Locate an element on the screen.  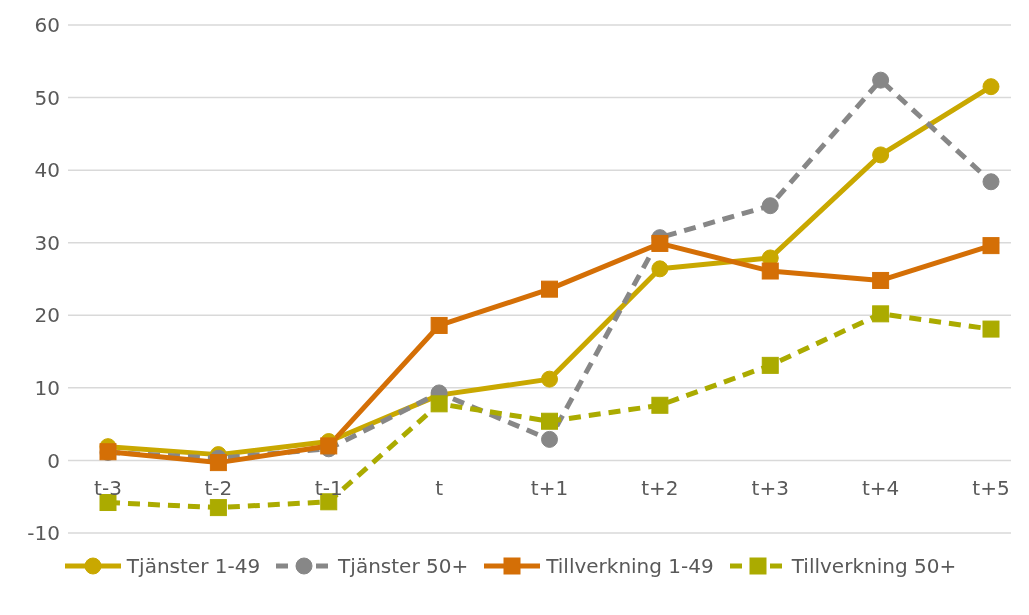
y-tick-label: 30 is located at coordinates (47, 242).